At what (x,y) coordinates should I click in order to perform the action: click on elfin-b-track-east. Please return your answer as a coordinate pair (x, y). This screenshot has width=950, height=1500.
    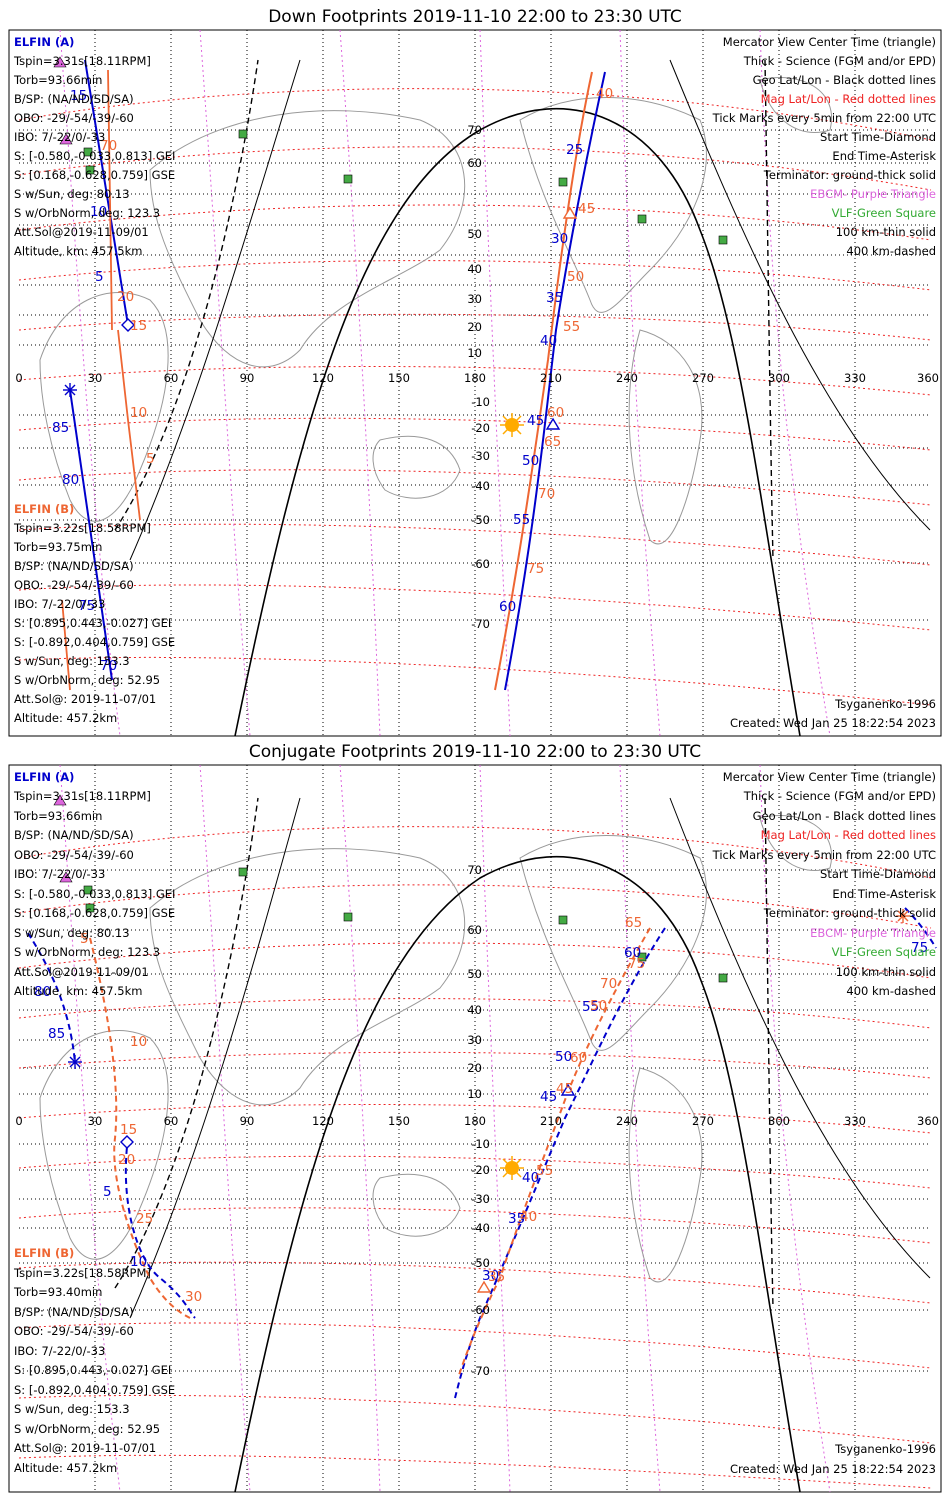
    Looking at the image, I should click on (543, 381).